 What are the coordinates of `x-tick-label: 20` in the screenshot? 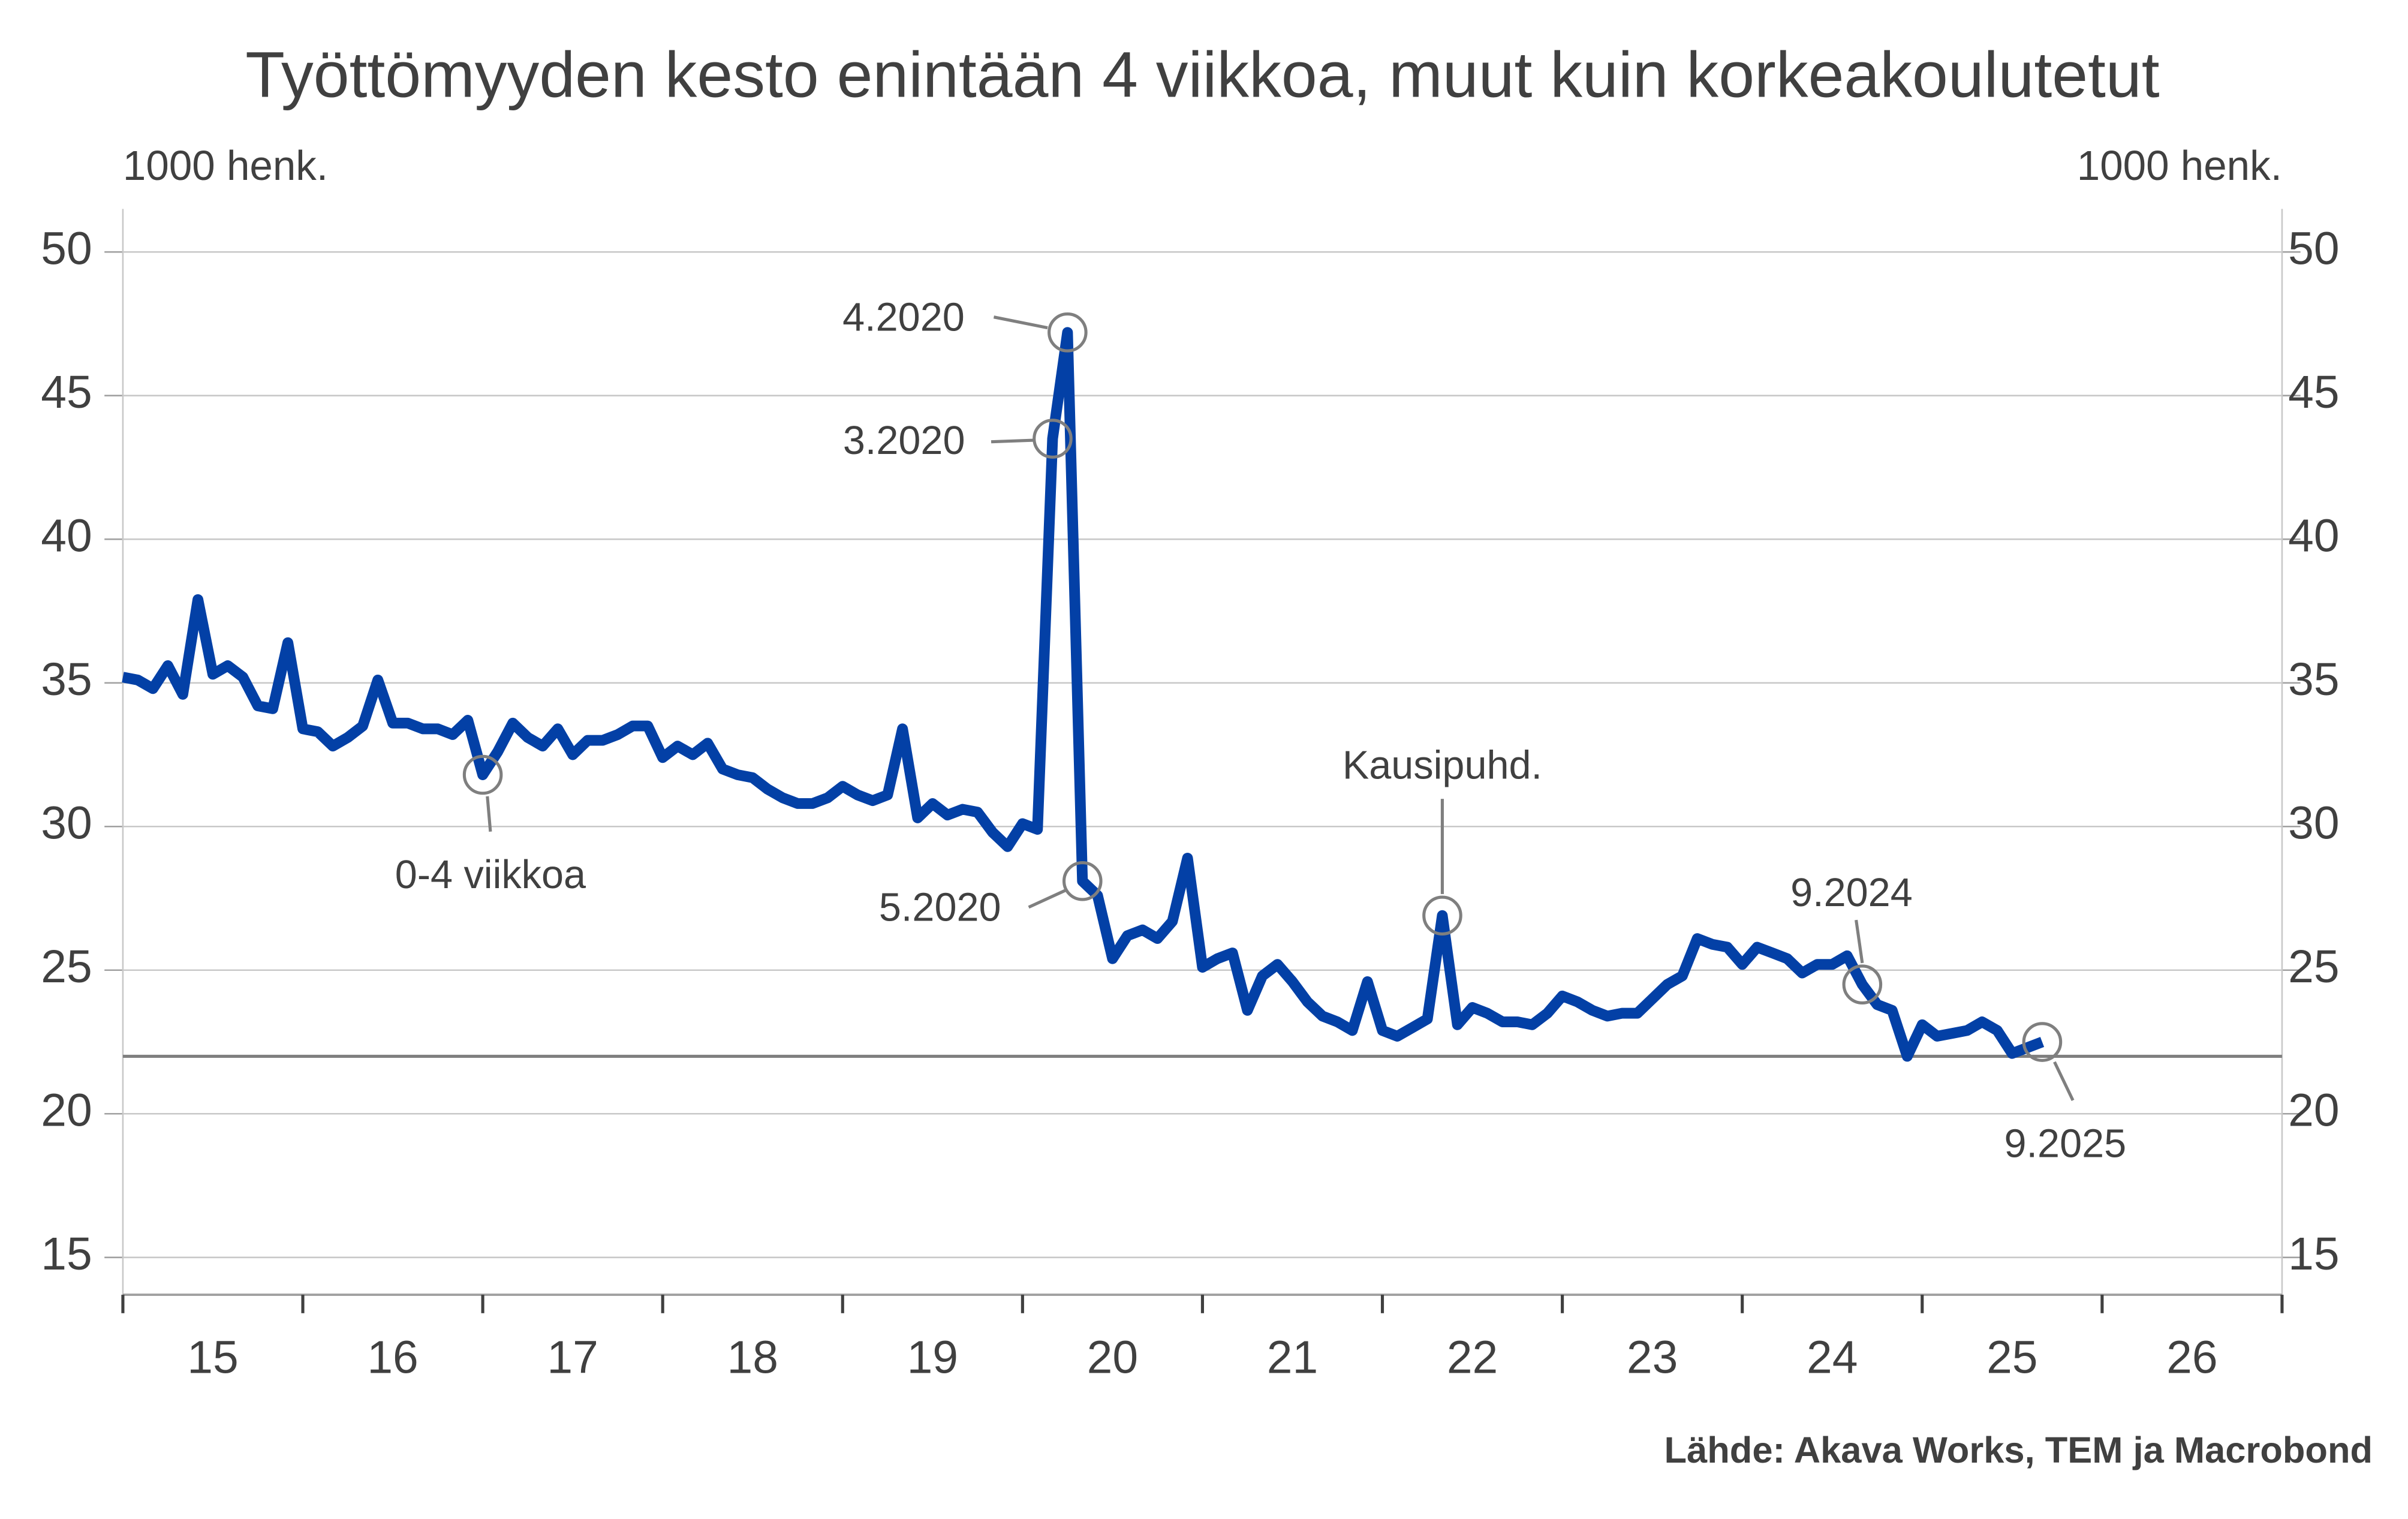 It's located at (1113, 1357).